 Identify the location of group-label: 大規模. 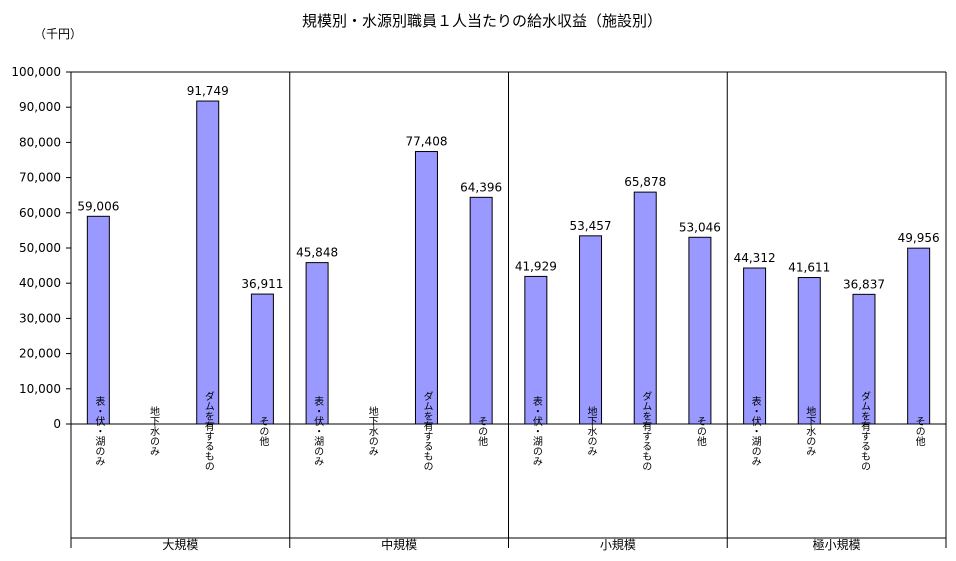
(180, 544).